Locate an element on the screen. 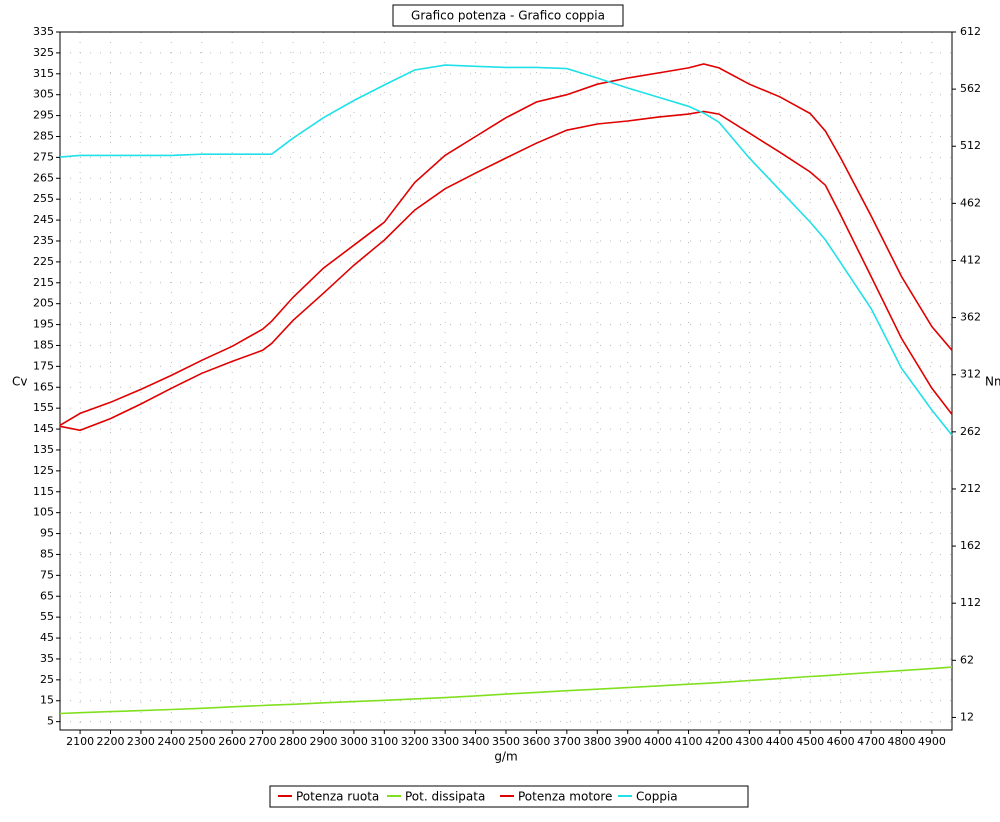  y-tick-label: 305 is located at coordinates (43, 94).